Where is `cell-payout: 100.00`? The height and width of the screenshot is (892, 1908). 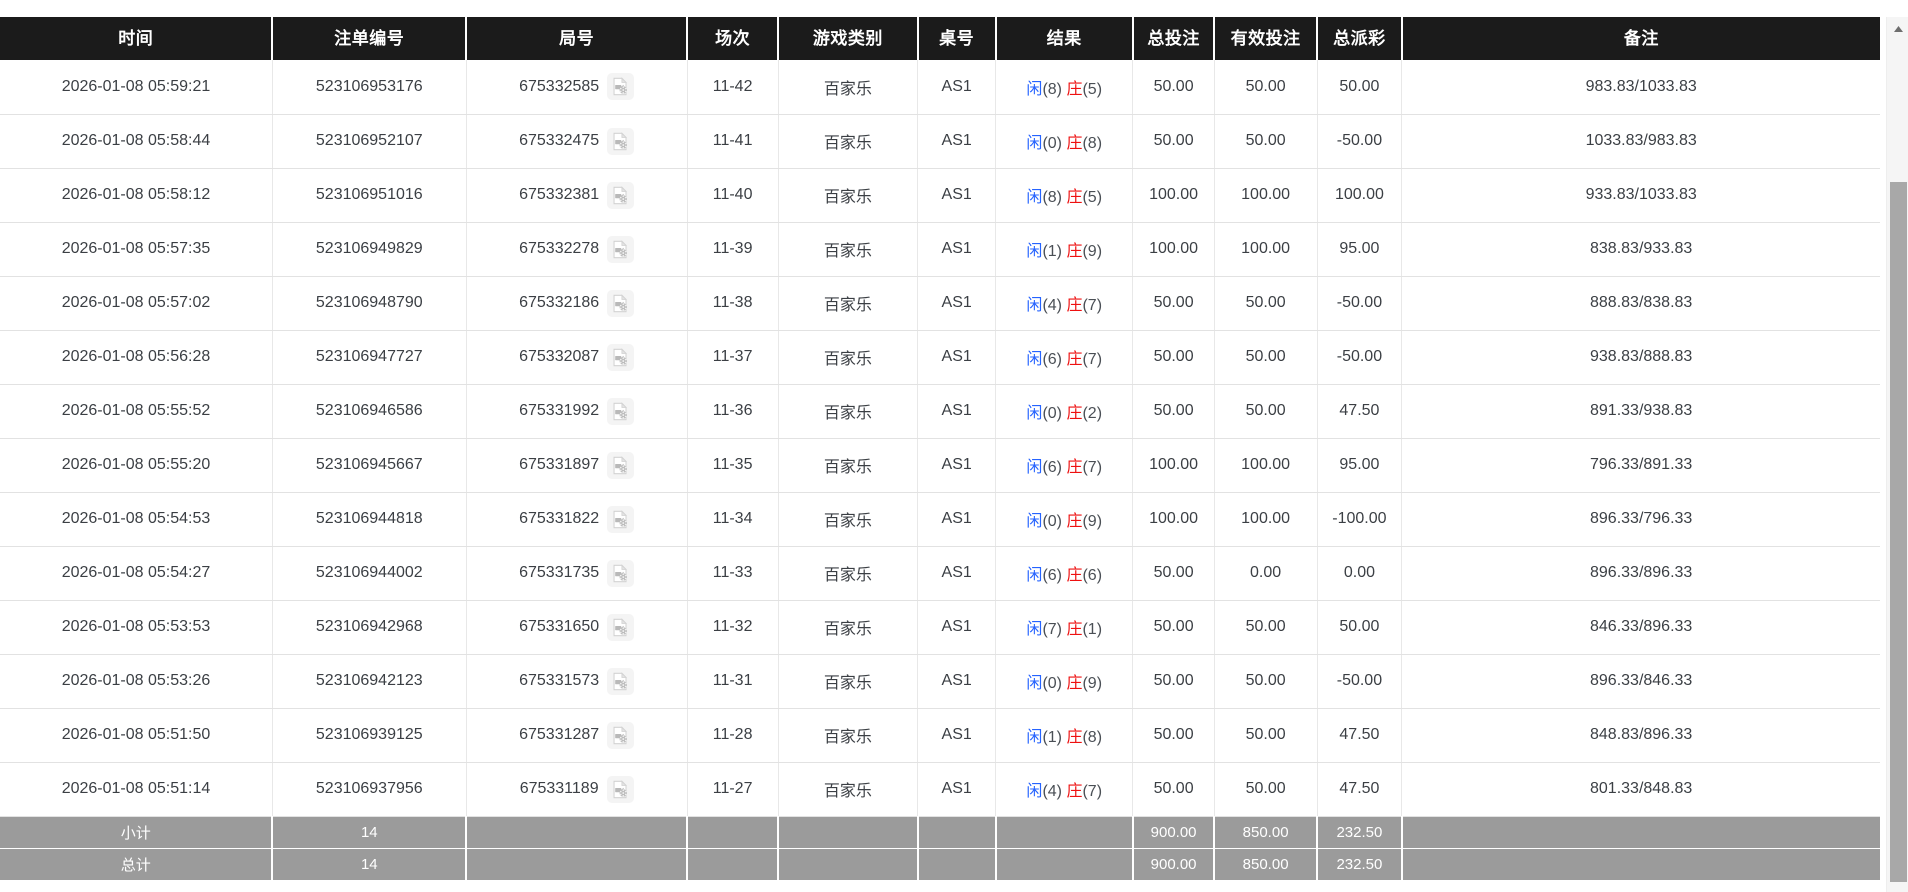
cell-payout: 100.00 is located at coordinates (1360, 195).